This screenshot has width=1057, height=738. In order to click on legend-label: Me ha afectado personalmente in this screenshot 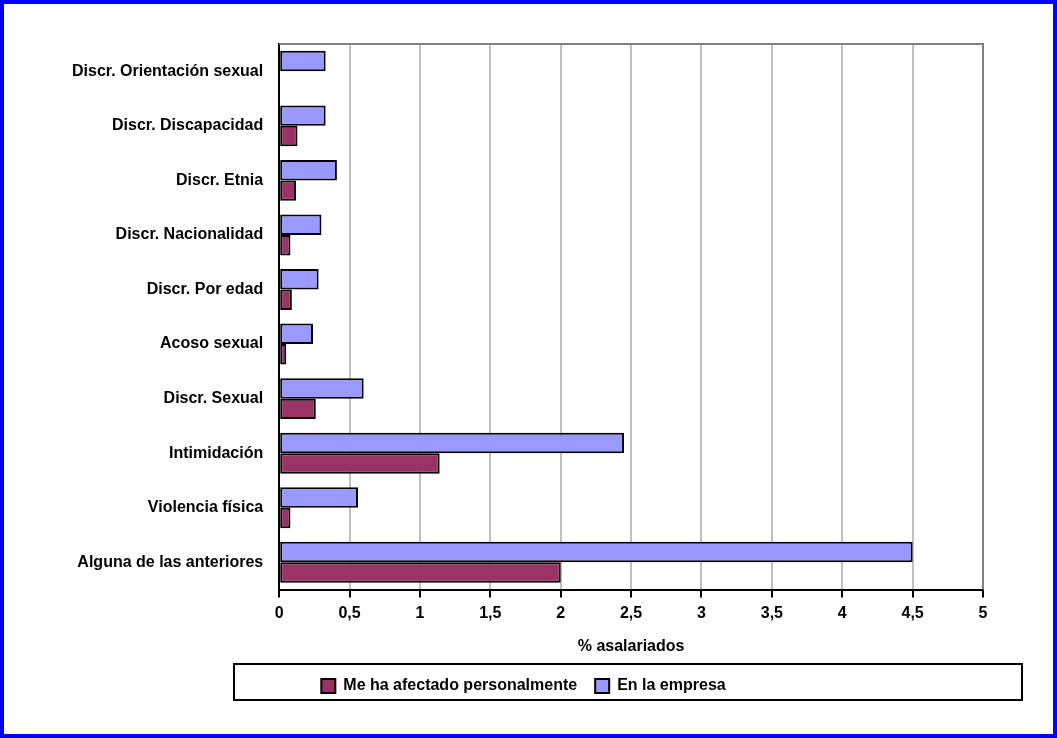, I will do `click(460, 685)`.